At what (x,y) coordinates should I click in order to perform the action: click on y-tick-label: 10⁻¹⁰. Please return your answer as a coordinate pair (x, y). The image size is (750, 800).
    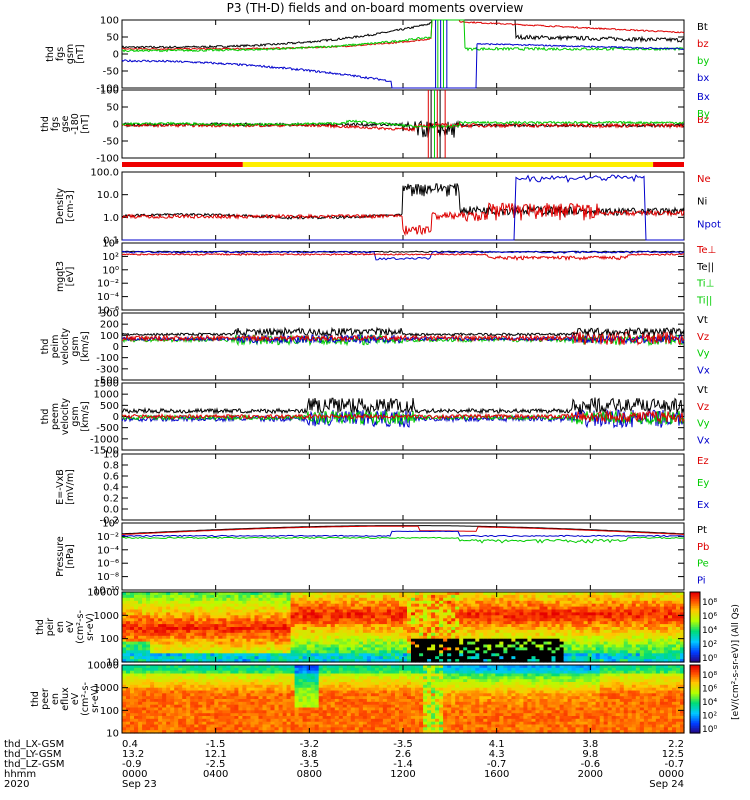
    Looking at the image, I should click on (106, 591).